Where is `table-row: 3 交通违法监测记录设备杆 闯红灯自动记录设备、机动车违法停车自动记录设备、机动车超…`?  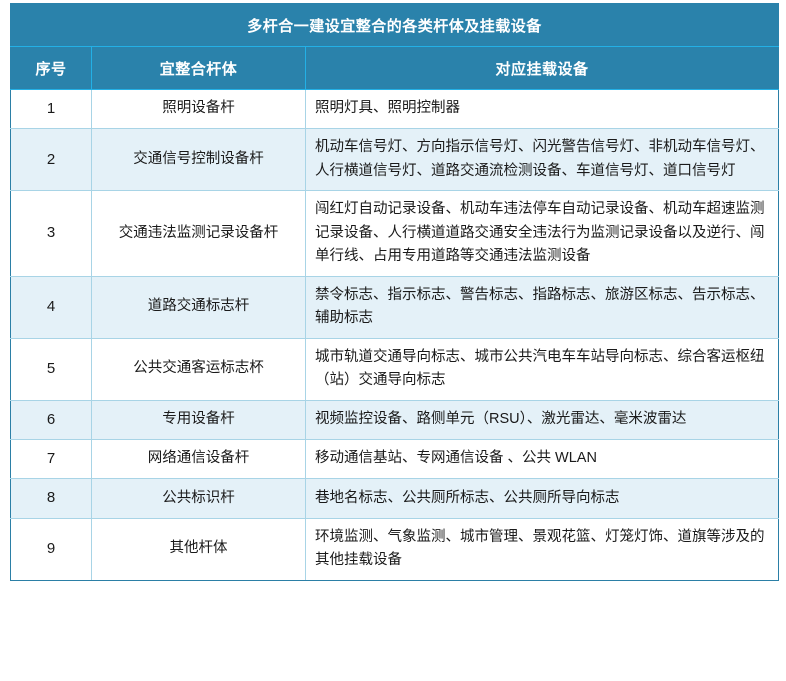 table-row: 3 交通违法监测记录设备杆 闯红灯自动记录设备、机动车违法停车自动记录设备、机动车超… is located at coordinates (394, 233).